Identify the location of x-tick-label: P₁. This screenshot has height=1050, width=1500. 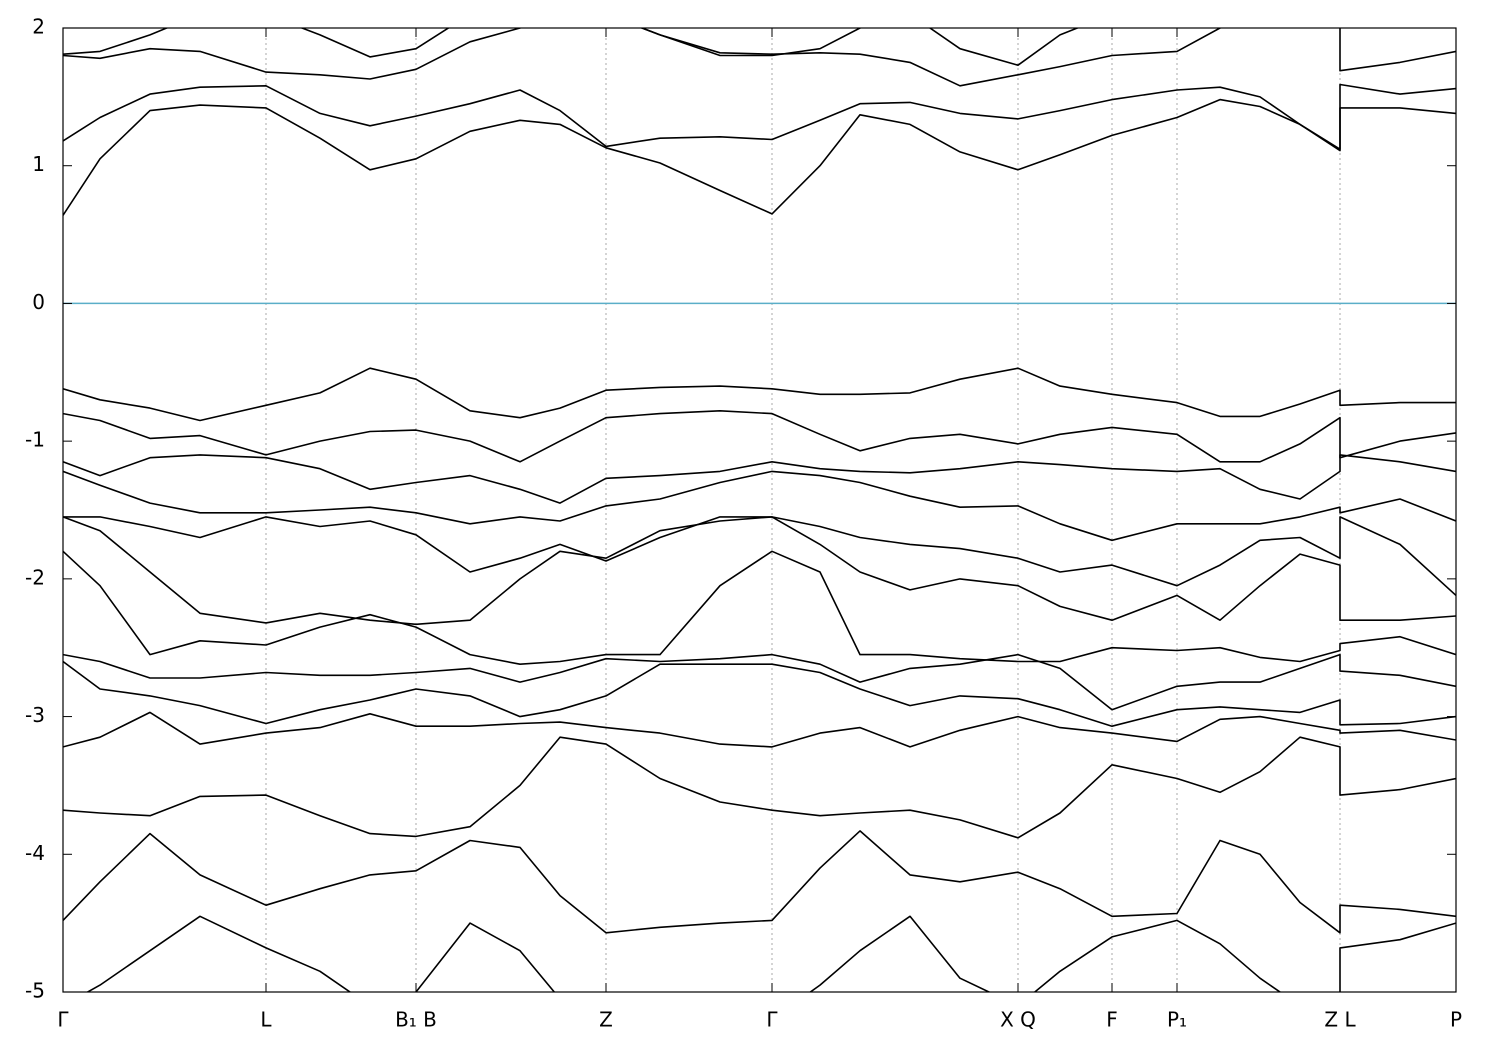
(1177, 1020).